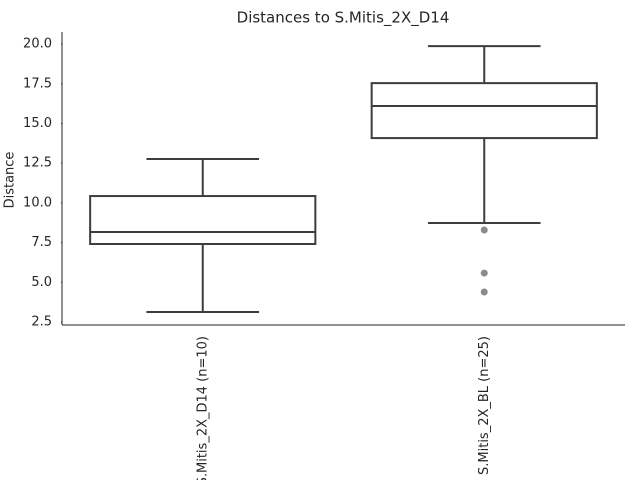  Describe the element at coordinates (484, 405) in the screenshot. I see `x-tick-label: S.Mitis_2X_BL (n=25)` at that location.